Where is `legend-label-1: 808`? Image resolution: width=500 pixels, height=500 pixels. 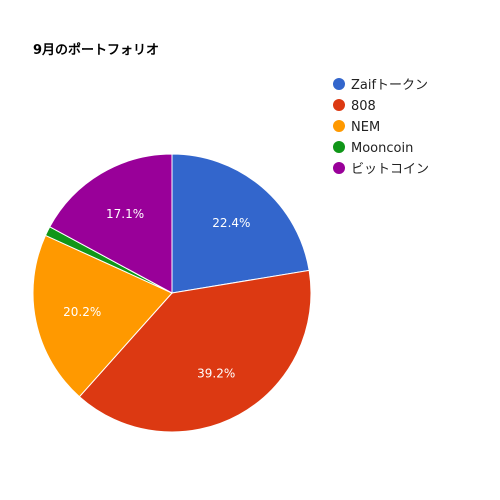 legend-label-1: 808 is located at coordinates (363, 106).